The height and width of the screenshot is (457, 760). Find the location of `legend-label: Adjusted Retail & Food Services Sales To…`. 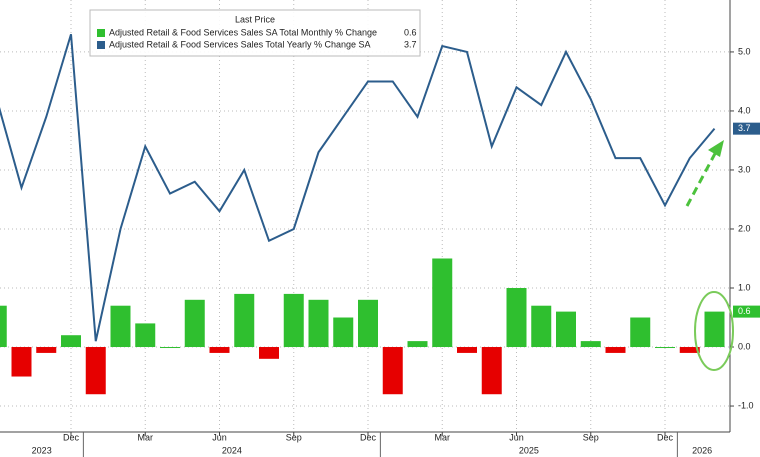

legend-label: Adjusted Retail & Food Services Sales To… is located at coordinates (239, 44).